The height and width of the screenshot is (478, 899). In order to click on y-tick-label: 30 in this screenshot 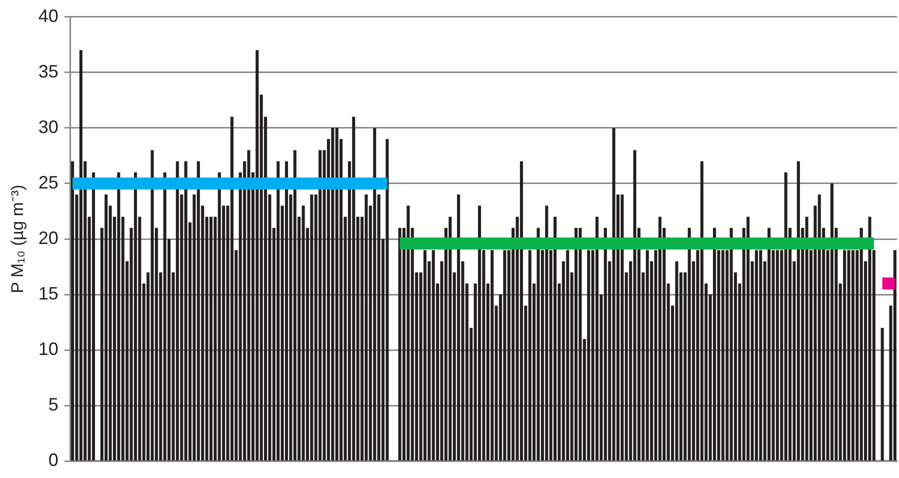, I will do `click(48, 126)`.